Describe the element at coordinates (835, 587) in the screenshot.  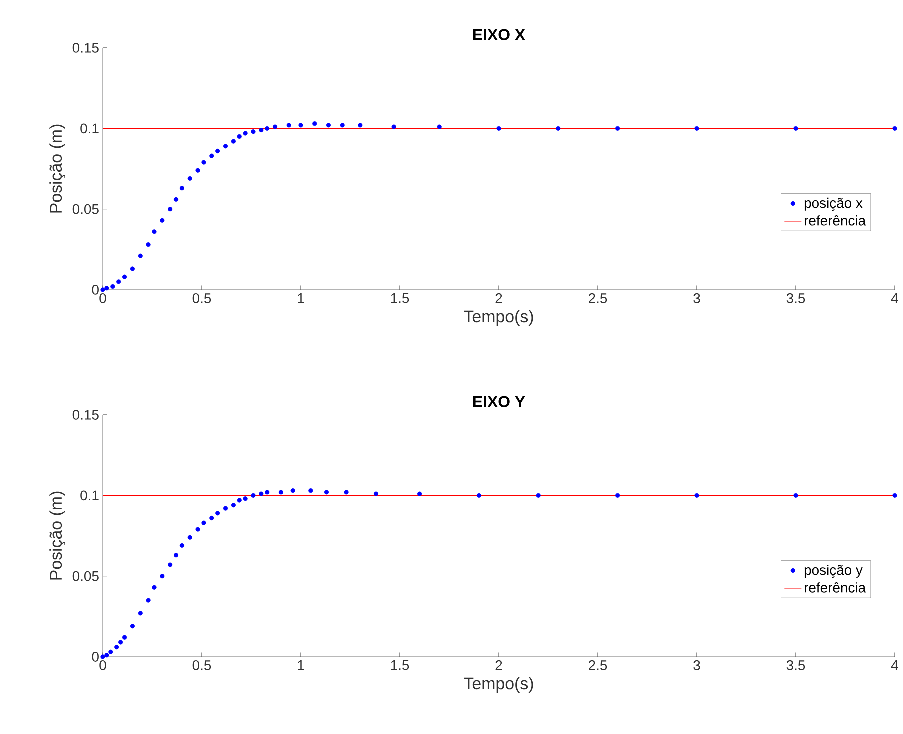
I see `legend-label: referência` at that location.